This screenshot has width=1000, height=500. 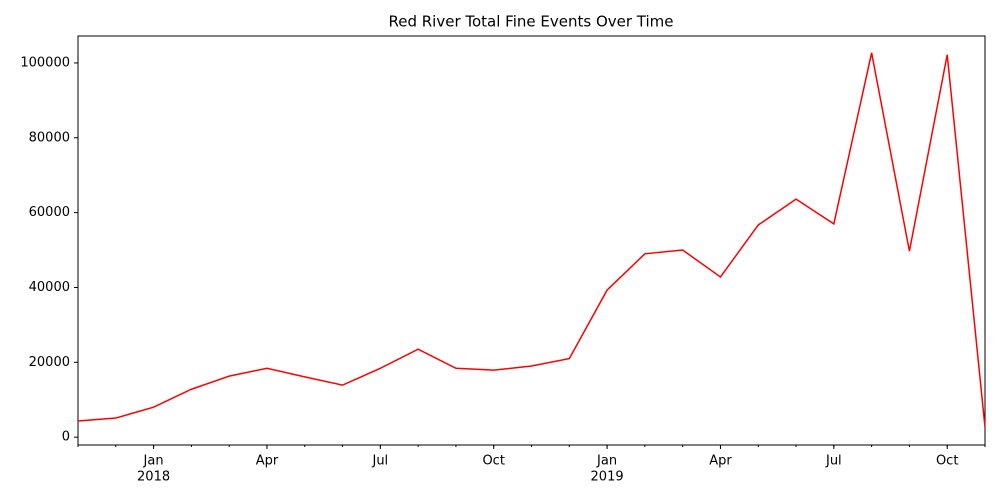 What do you see at coordinates (49, 362) in the screenshot?
I see `y-tick-label: 20000` at bounding box center [49, 362].